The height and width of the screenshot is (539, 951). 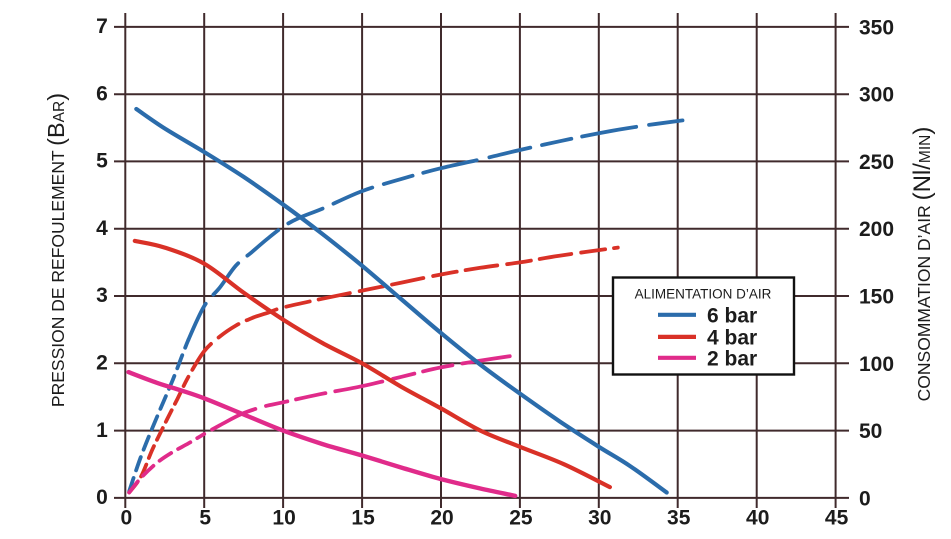 What do you see at coordinates (732, 315) in the screenshot?
I see `svg-text: 6 bar` at bounding box center [732, 315].